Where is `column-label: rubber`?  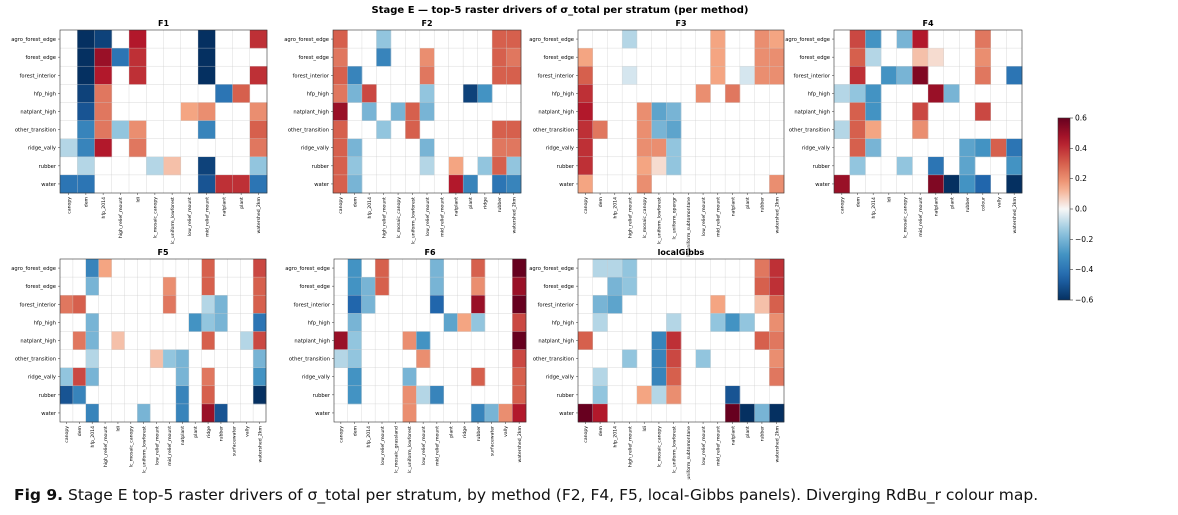
column-label: rubber is located at coordinates (763, 204).